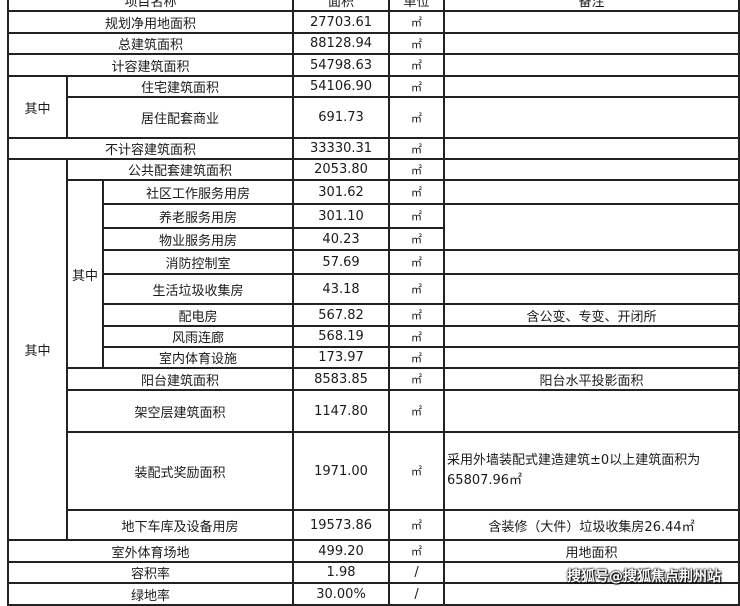  I want to click on table-row: 物业服务用房 40.23 ㎡, so click(373, 239).